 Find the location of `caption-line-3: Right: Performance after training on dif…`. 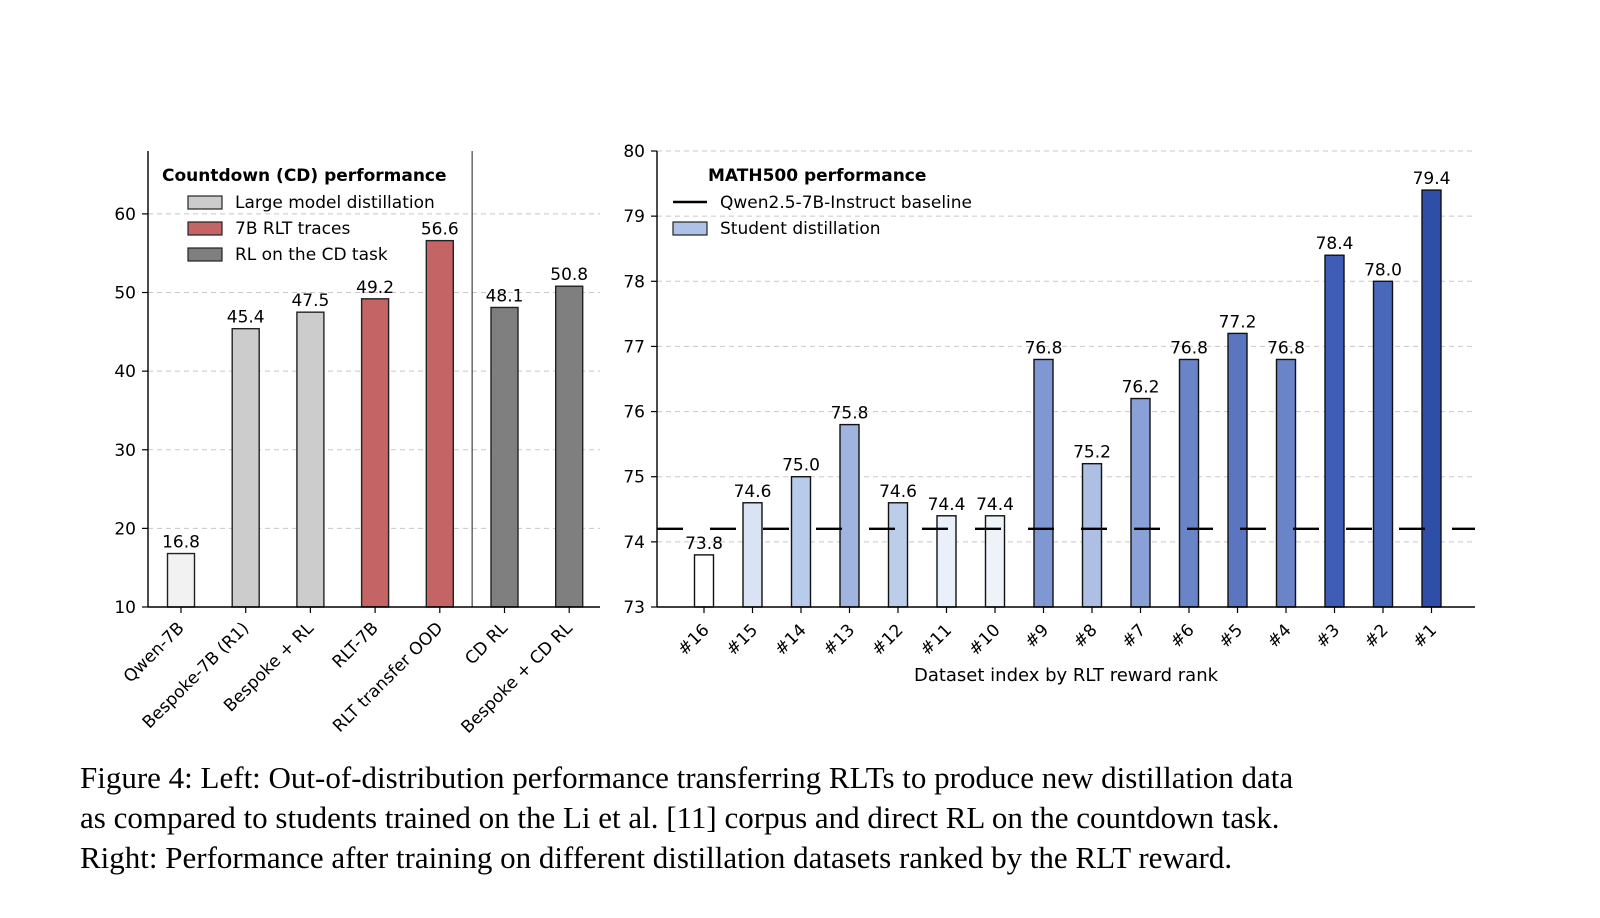

caption-line-3: Right: Performance after training on dif… is located at coordinates (656, 857).